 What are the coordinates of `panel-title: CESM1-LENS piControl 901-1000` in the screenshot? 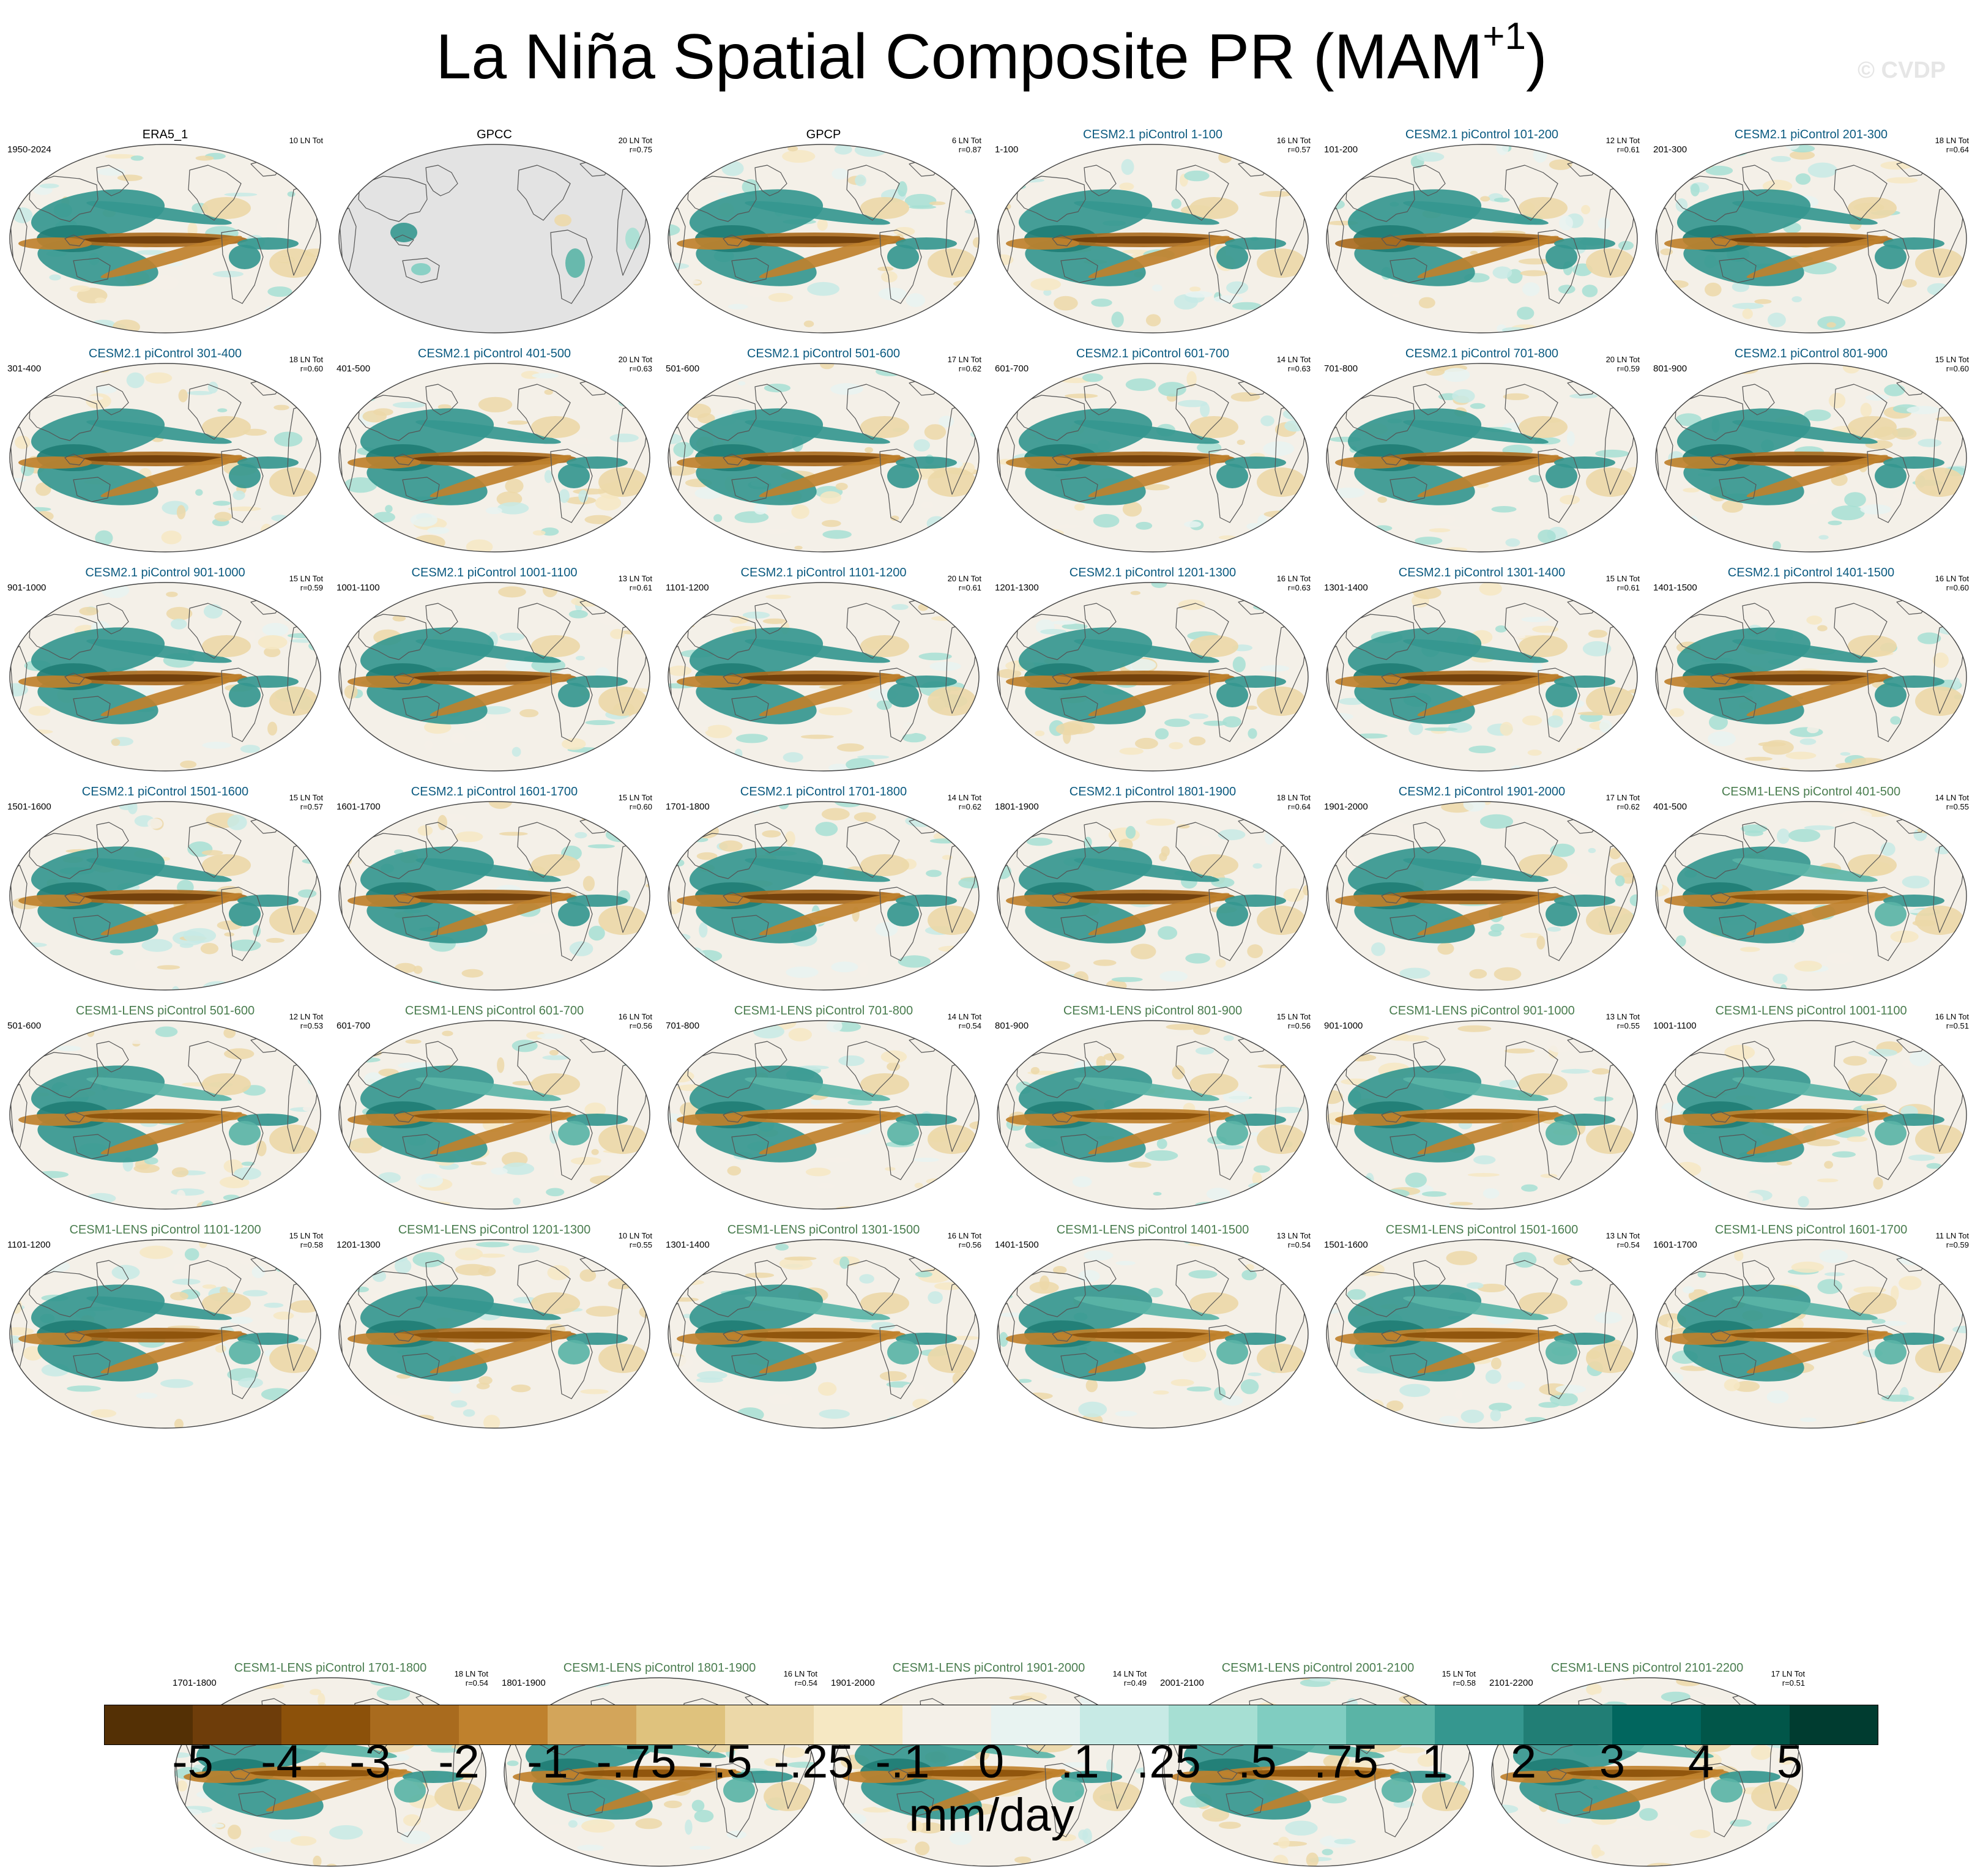 It's located at (1482, 1010).